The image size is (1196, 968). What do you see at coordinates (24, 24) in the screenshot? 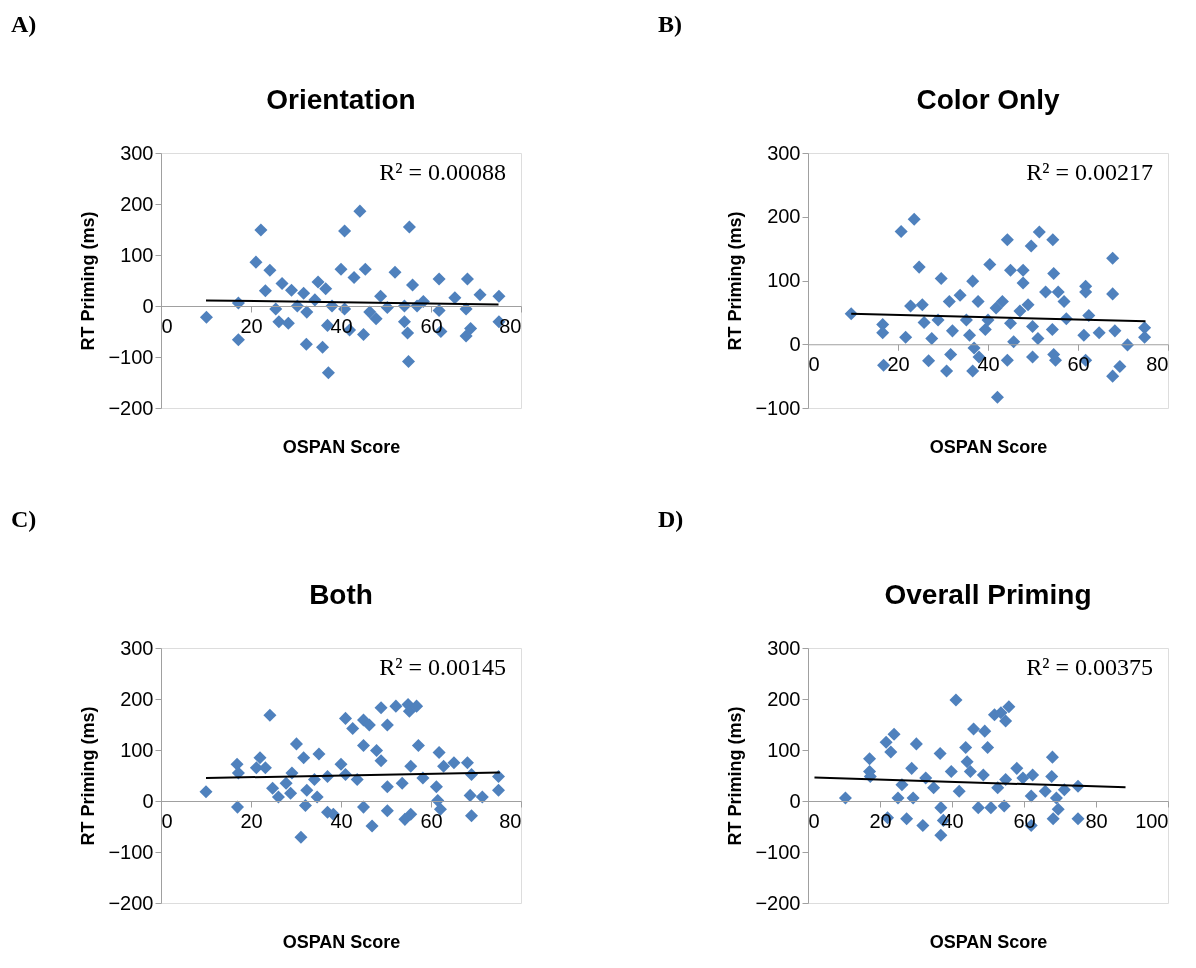
I see `text: A)` at bounding box center [24, 24].